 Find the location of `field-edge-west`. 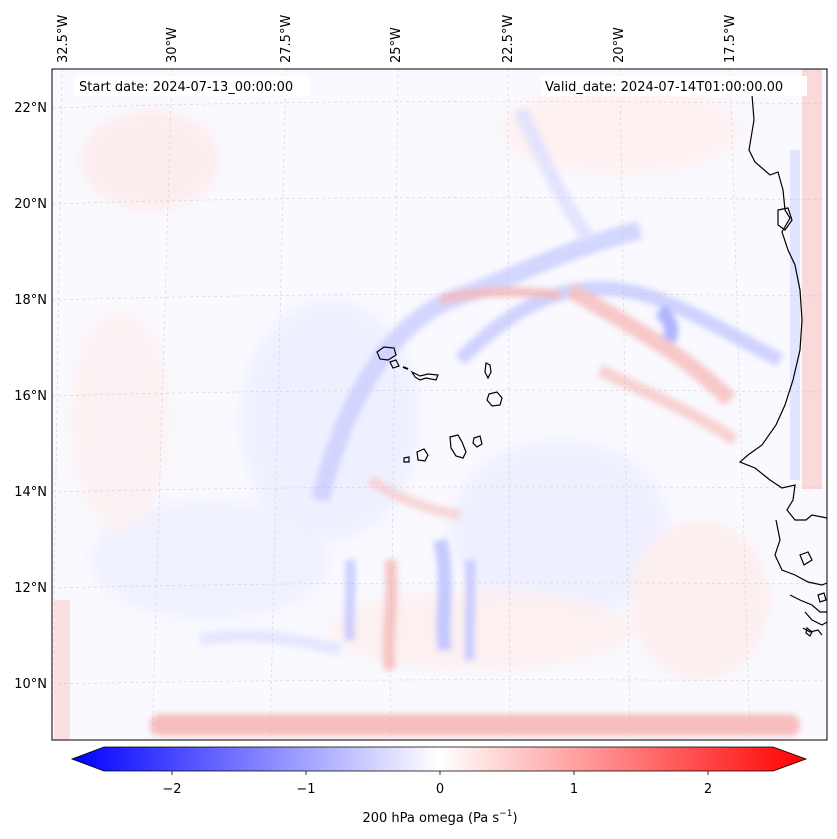

field-edge-west is located at coordinates (62, 670).